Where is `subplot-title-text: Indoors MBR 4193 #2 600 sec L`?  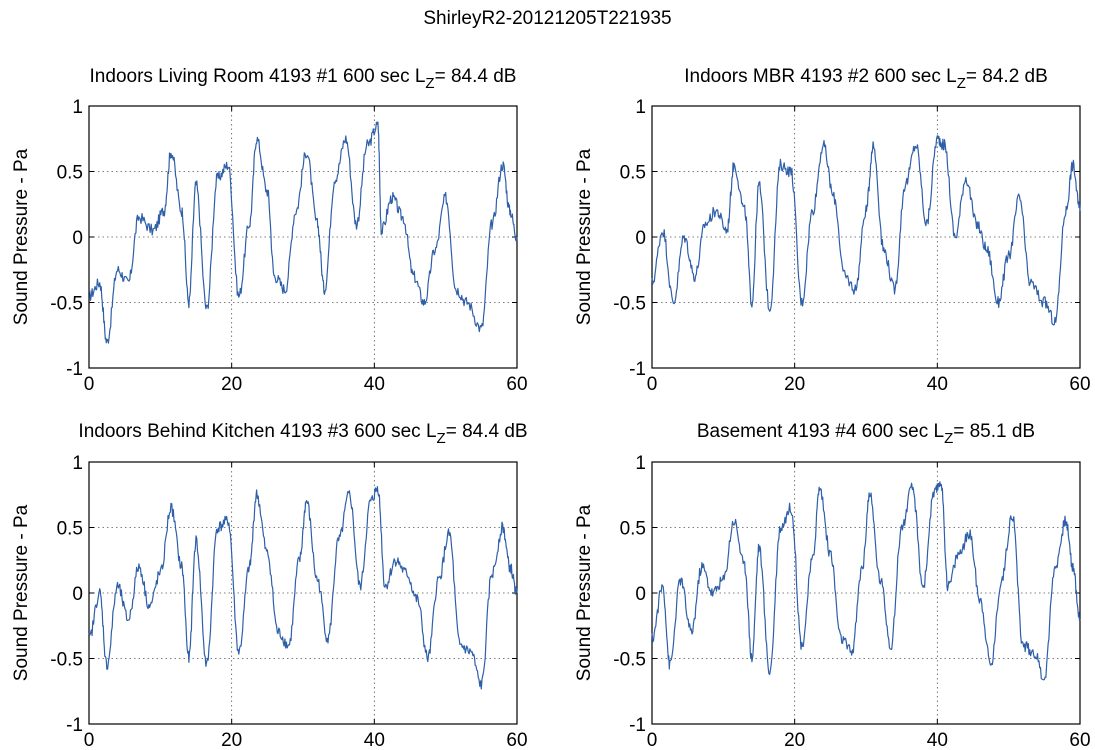
subplot-title-text: Indoors MBR 4193 #2 600 sec L is located at coordinates (820, 76).